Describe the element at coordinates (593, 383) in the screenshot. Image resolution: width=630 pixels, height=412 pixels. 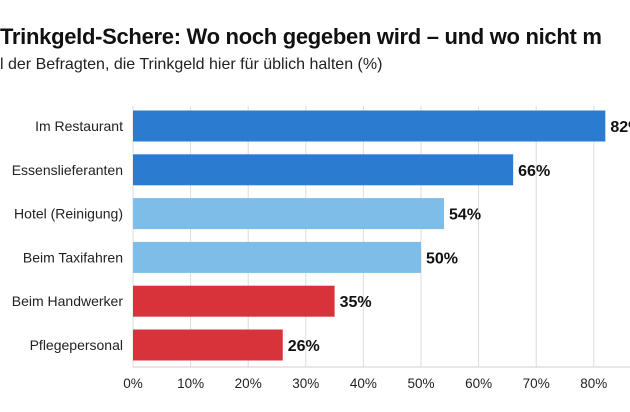
I see `x-tick-label: 80%` at that location.